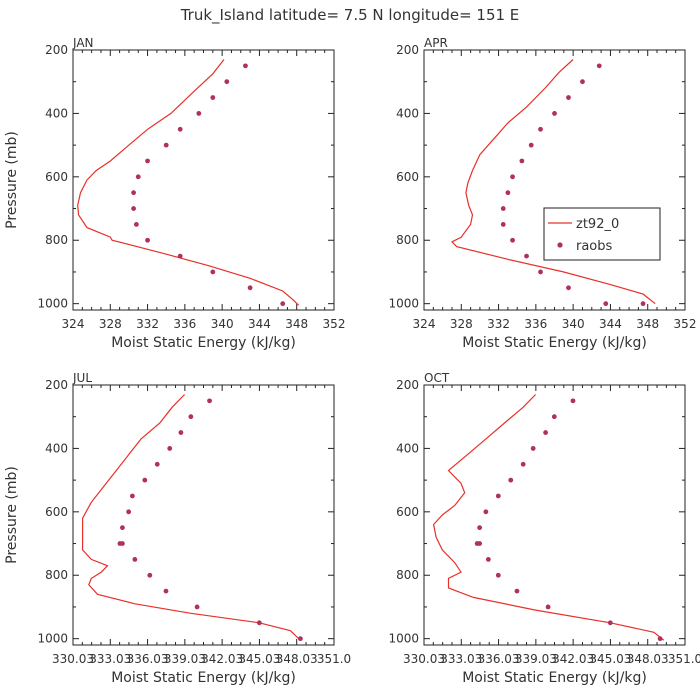 The image size is (700, 700). Describe the element at coordinates (259, 324) in the screenshot. I see `x-tick-label: 344` at that location.